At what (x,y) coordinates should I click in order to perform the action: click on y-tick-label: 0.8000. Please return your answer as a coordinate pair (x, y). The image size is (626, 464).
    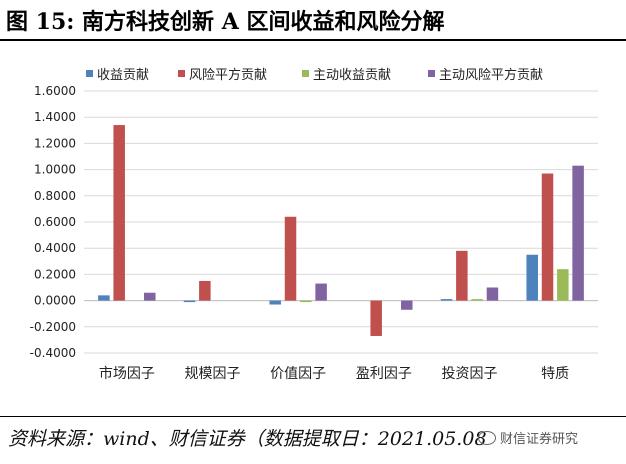
    Looking at the image, I should click on (55, 196).